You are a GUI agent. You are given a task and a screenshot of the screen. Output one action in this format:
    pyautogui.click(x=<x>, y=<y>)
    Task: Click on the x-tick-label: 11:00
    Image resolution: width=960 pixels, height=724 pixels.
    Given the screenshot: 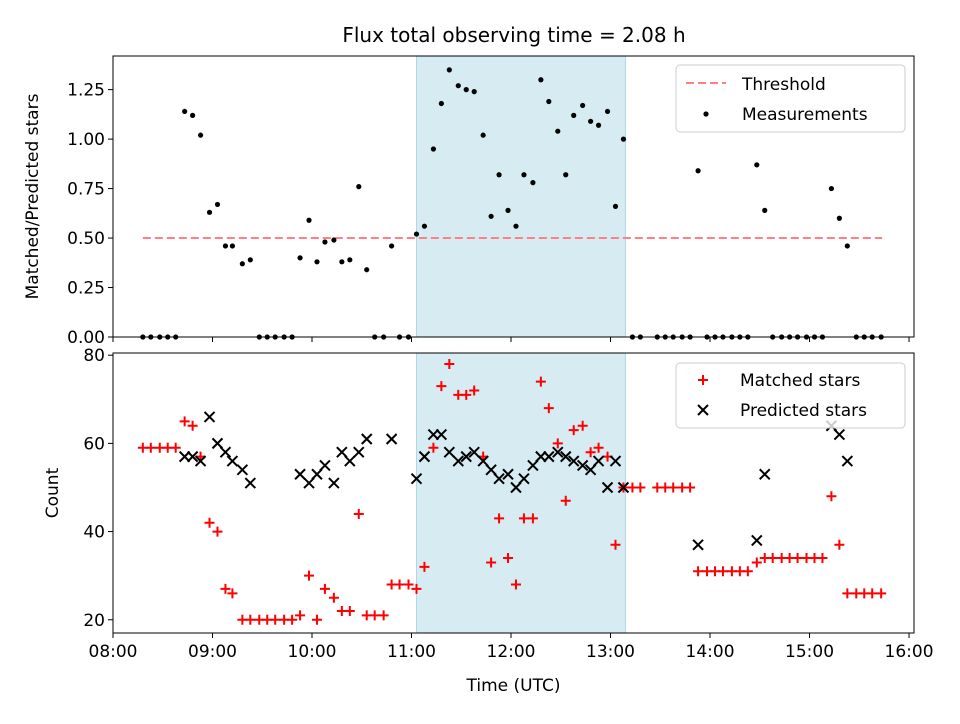 What is the action you would take?
    pyautogui.click(x=411, y=652)
    